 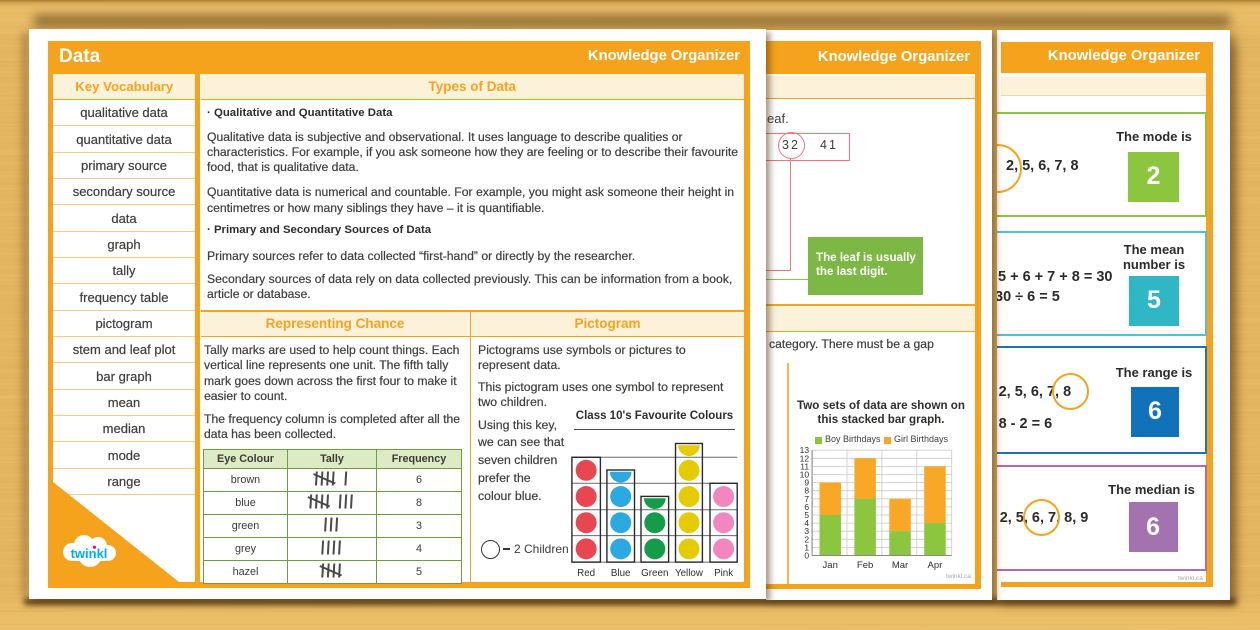 I want to click on svg-text: 7, so click(x=806, y=499).